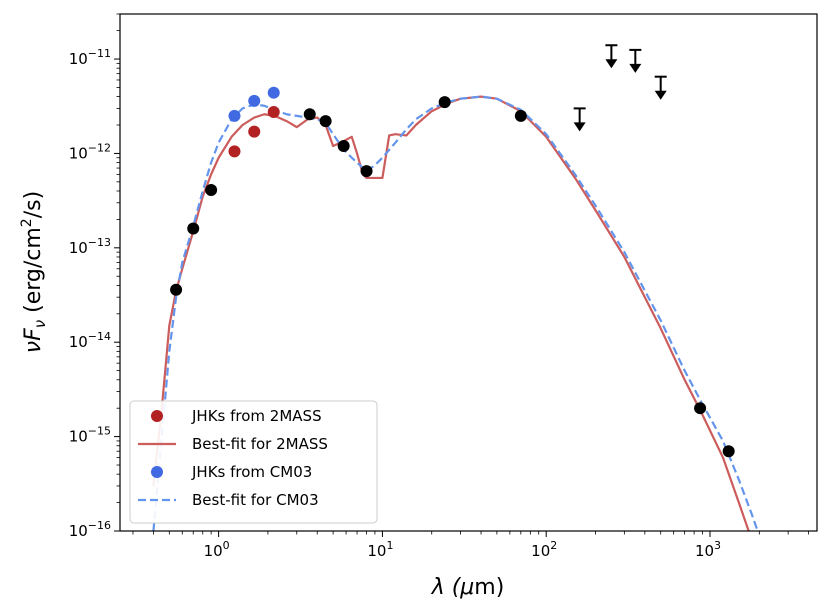 The image size is (830, 616). I want to click on y-tick-label: 10−16, so click(90, 529).